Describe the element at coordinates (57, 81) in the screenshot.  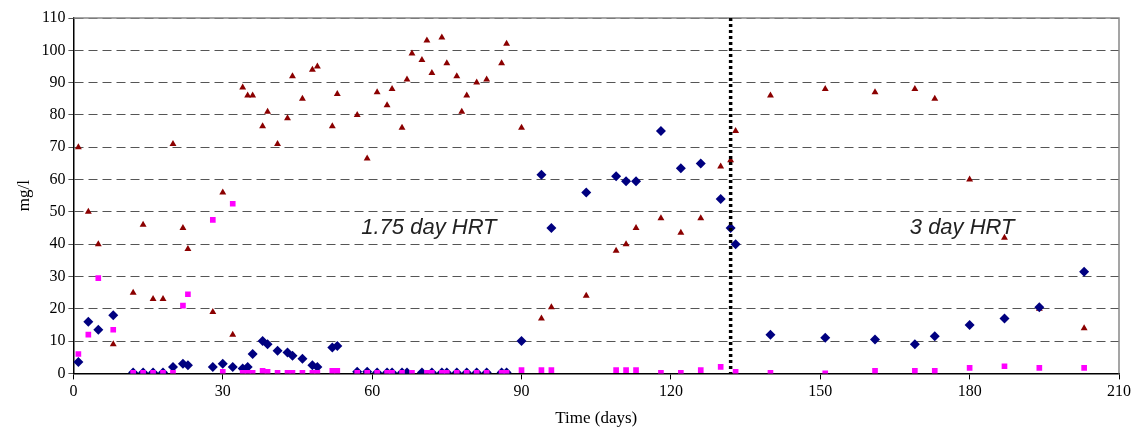
I see `y-tick-label: 90` at that location.